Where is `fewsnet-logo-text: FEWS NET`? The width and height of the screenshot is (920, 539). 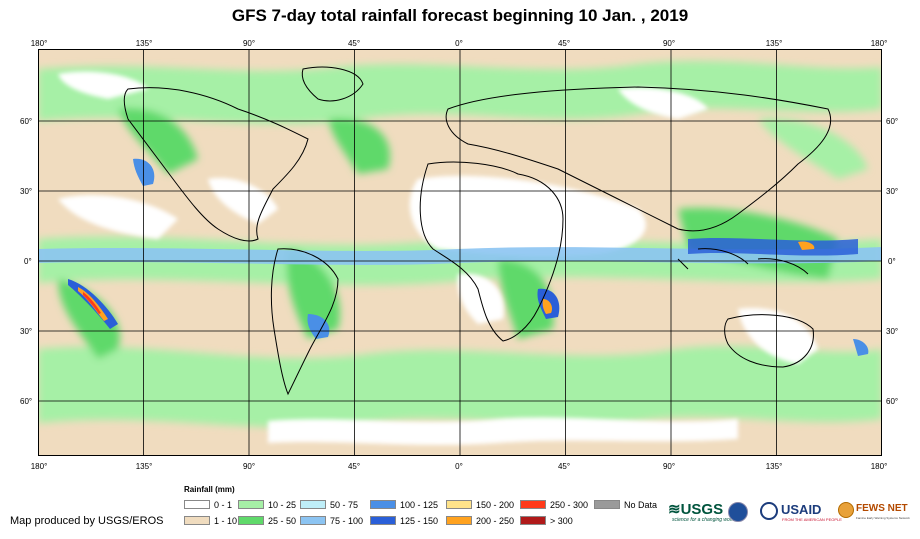 fewsnet-logo-text: FEWS NET is located at coordinates (882, 508).